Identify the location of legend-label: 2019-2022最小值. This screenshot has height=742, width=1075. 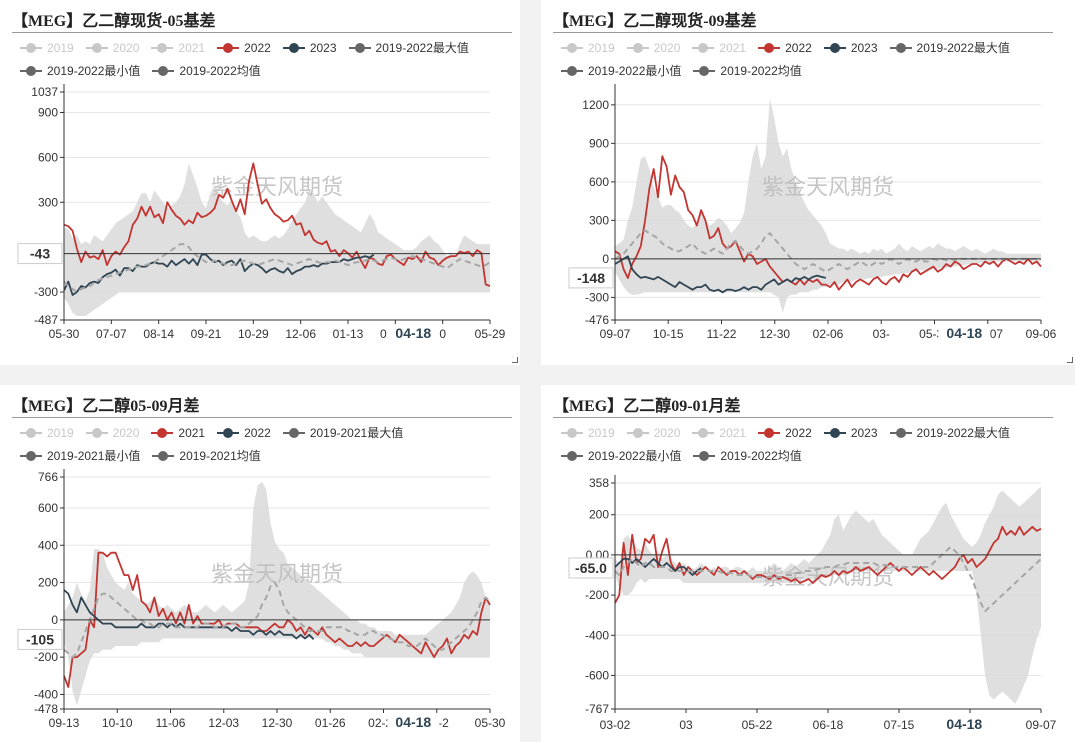
(635, 71).